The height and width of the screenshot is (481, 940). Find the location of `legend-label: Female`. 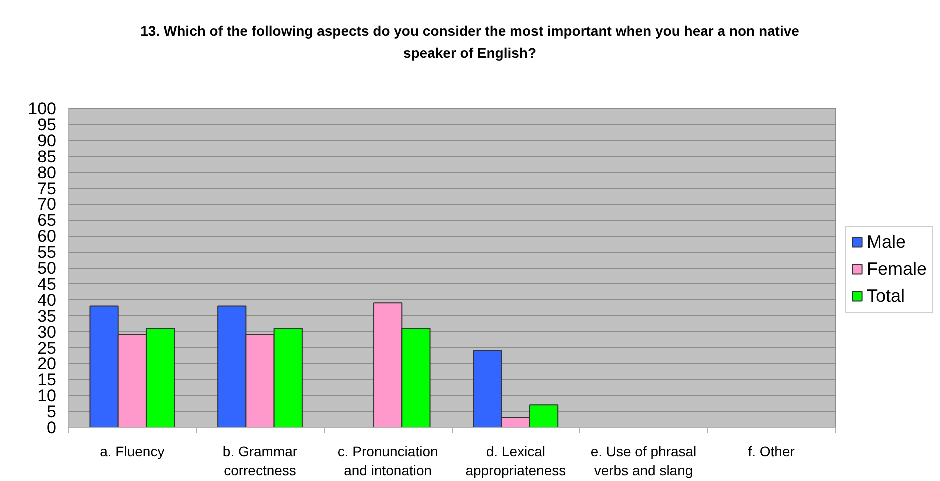

legend-label: Female is located at coordinates (897, 269).